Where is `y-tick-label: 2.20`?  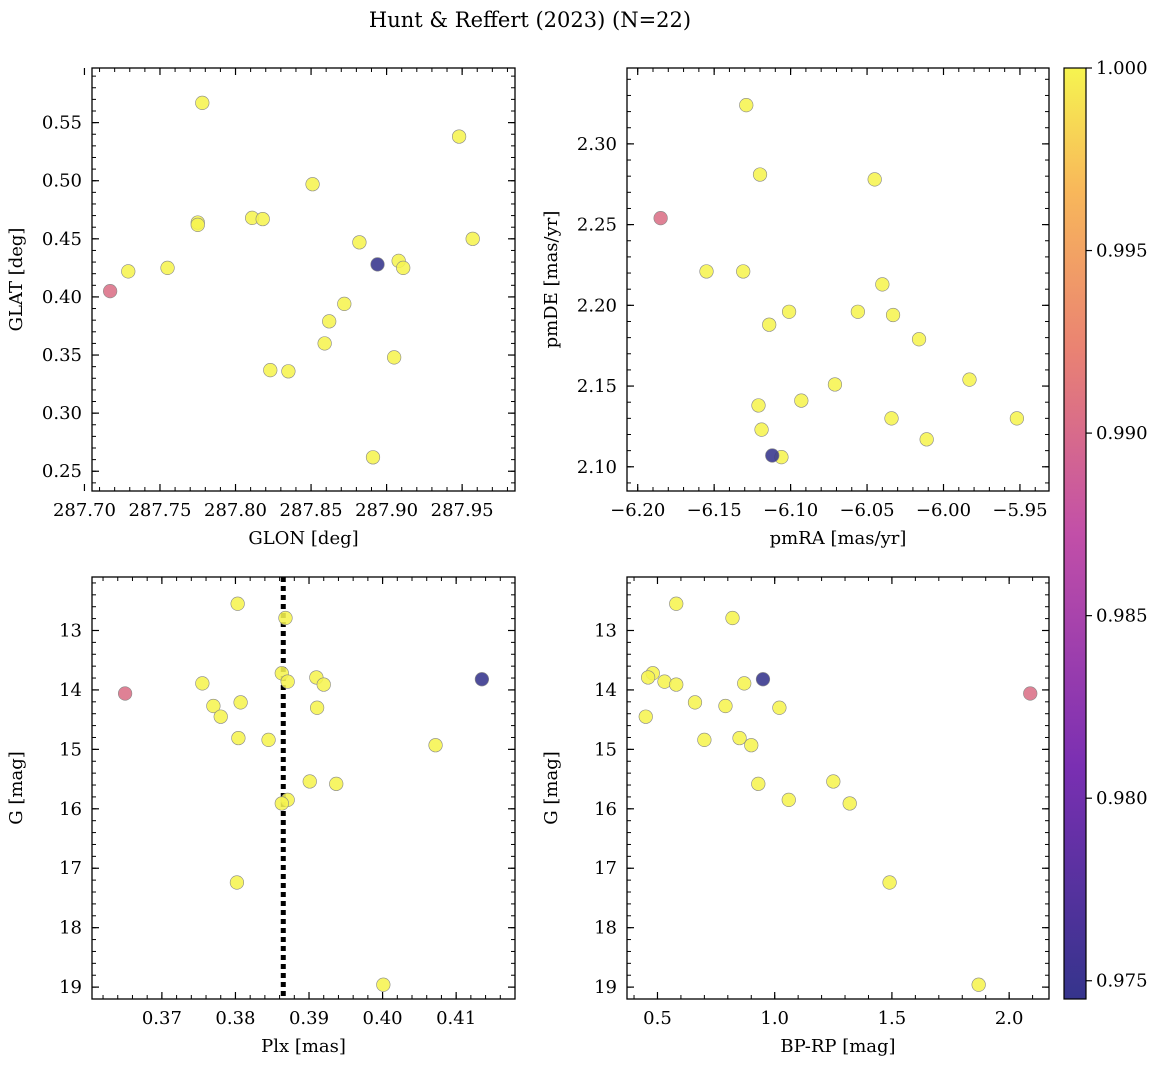 y-tick-label: 2.20 is located at coordinates (597, 305).